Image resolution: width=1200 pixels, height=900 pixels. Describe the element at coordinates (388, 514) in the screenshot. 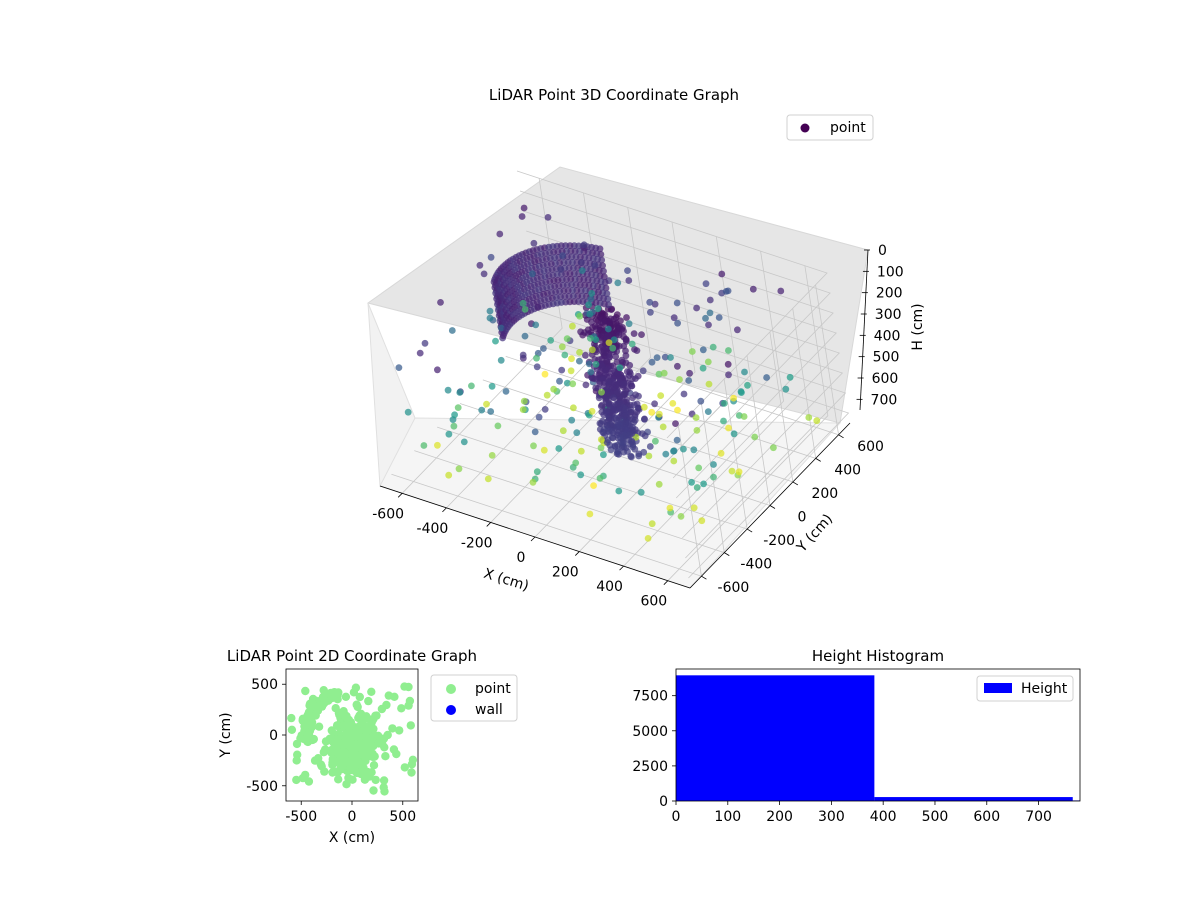

I see `chart-3d-x-tick-label: -600` at that location.